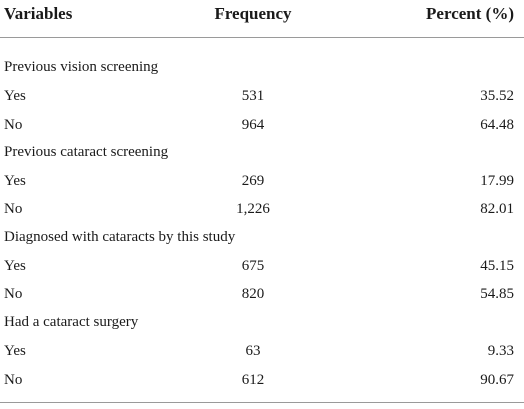 The width and height of the screenshot is (524, 409). I want to click on row-frequency: 1,226, so click(253, 209).